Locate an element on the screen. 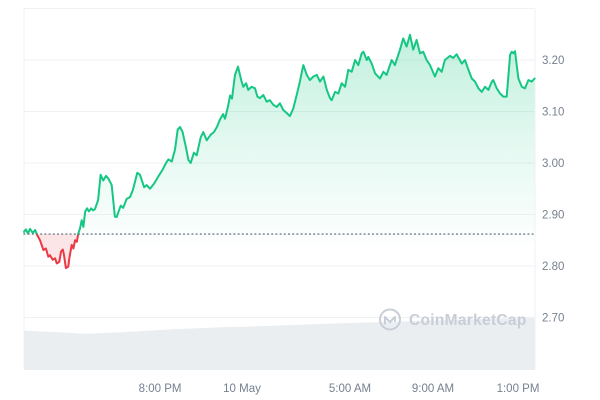 Image resolution: width=600 pixels, height=400 pixels. x-axis-tick-label: 1:00 PM is located at coordinates (518, 389).